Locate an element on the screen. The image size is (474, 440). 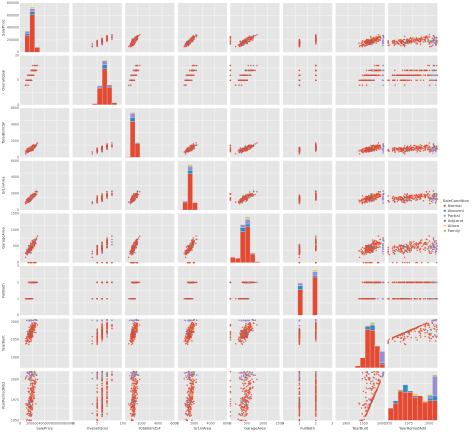
y-tick-label: 5 is located at coordinates (18, 80).